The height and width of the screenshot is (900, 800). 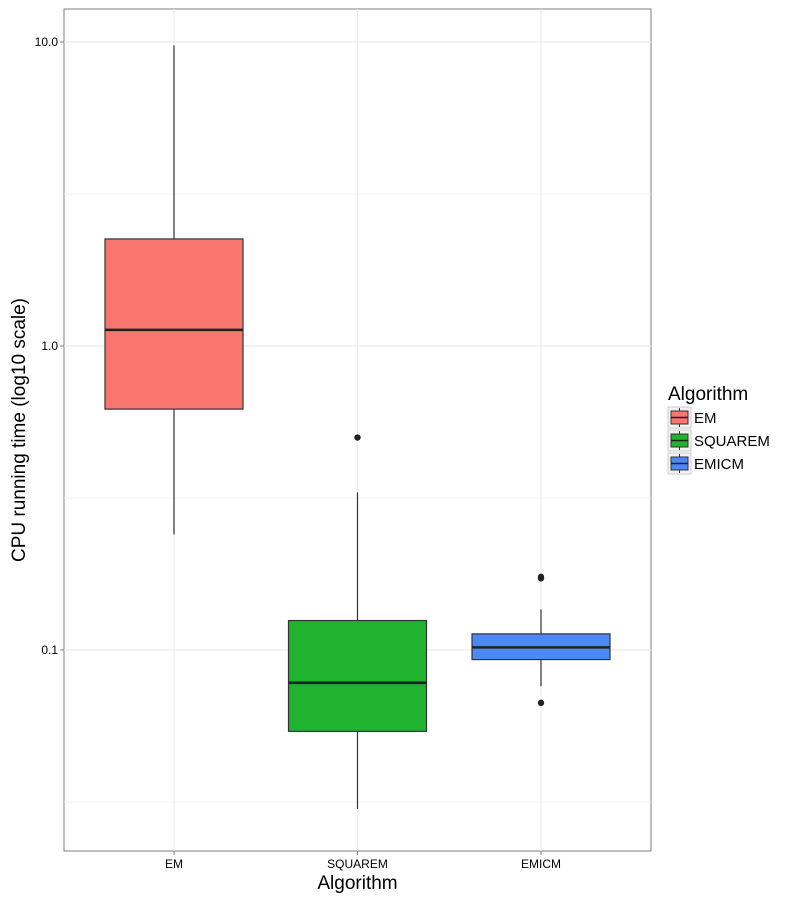 I want to click on legend-title: Algorithm, so click(x=708, y=394).